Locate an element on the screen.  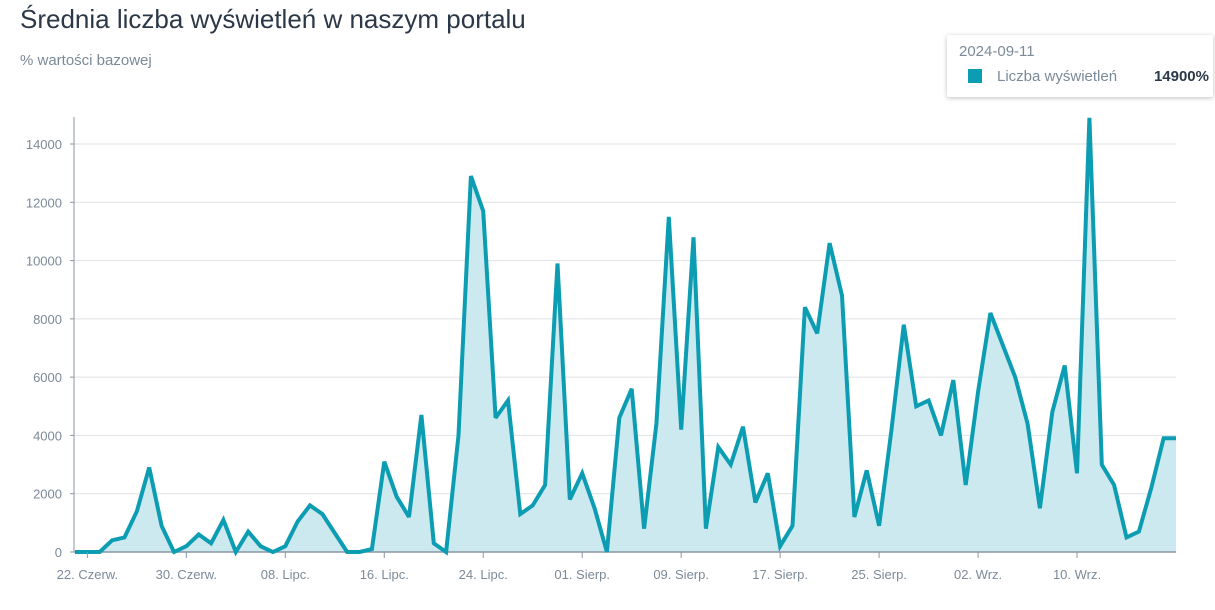
chart-subtitle: % wartości bazowej is located at coordinates (86, 60).